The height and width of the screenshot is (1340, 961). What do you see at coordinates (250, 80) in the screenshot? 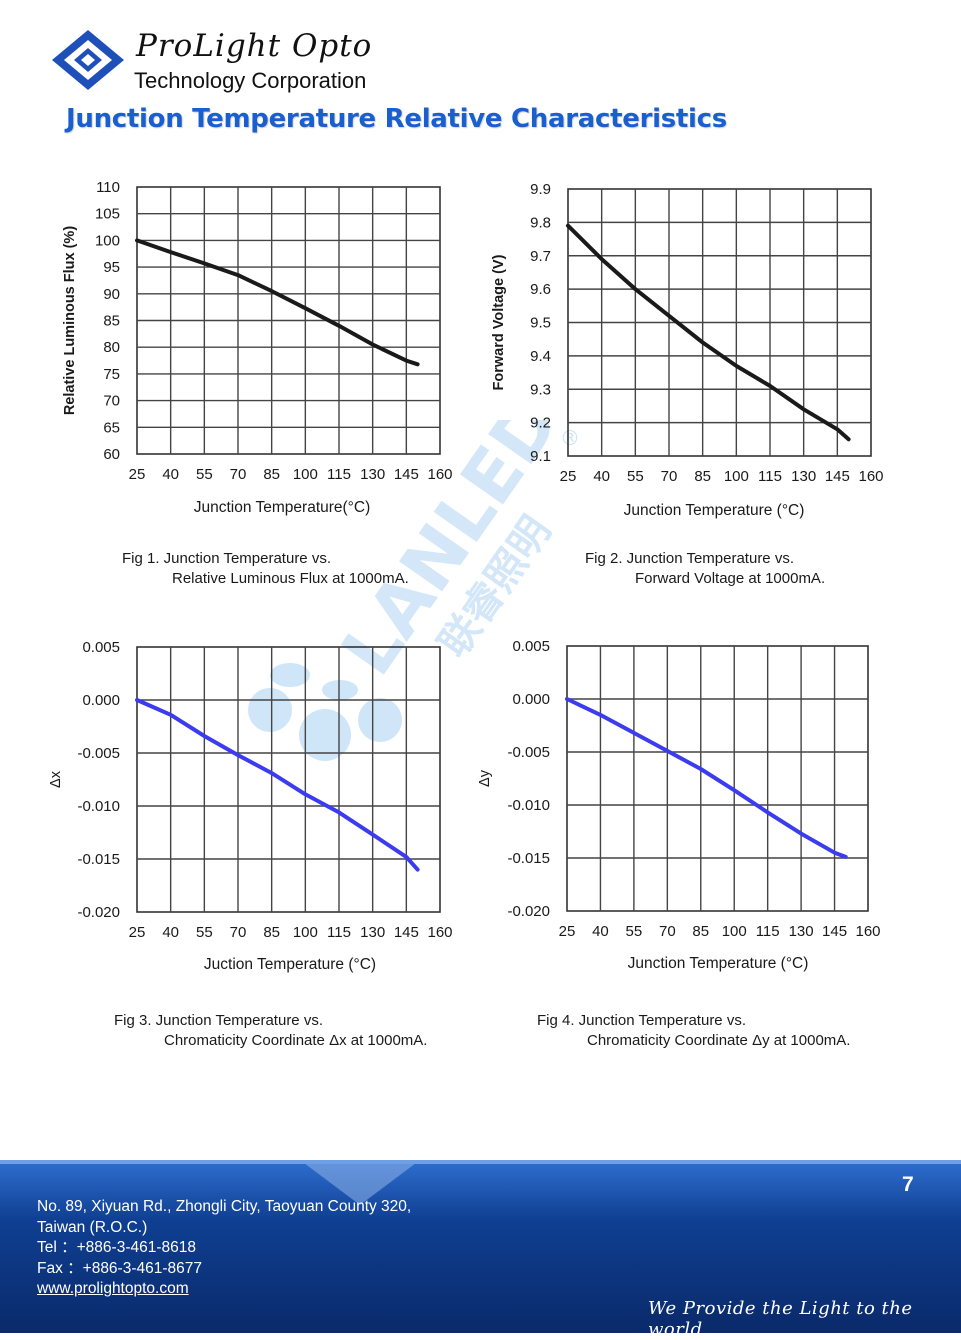
I see `company-subtitle: Technology Corporation` at bounding box center [250, 80].